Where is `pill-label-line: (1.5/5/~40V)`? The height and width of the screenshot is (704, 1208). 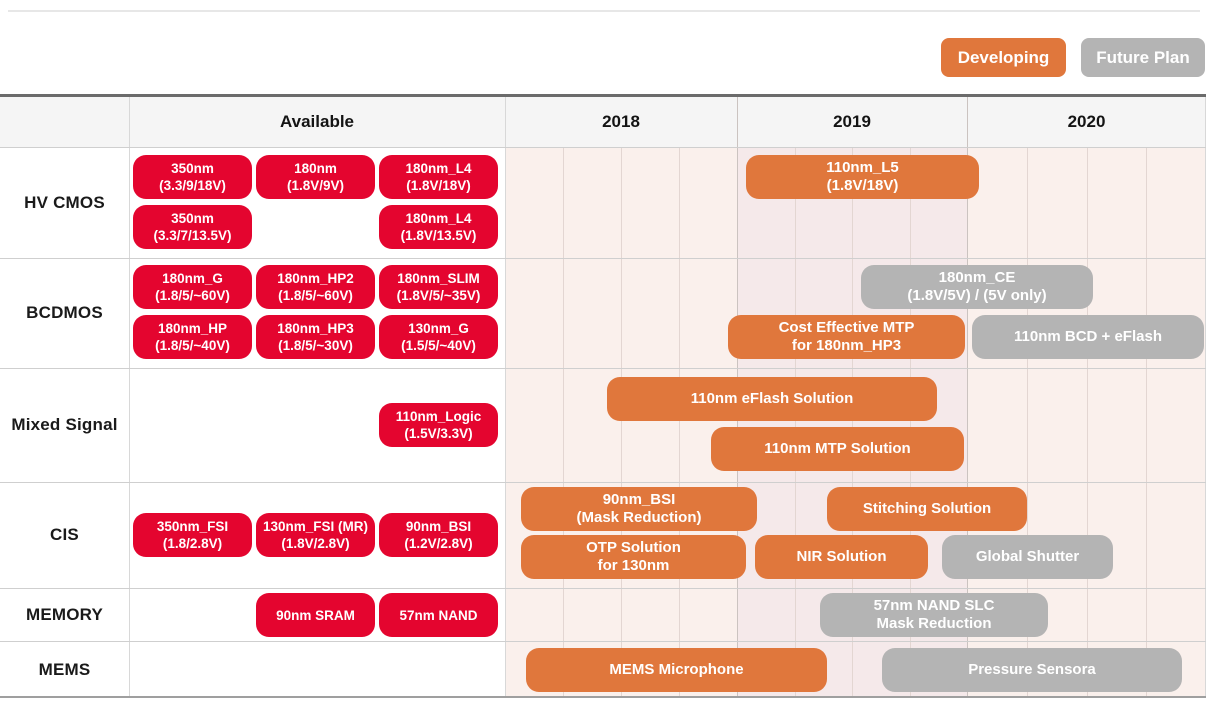
pill-label-line: (1.5/5/~40V) is located at coordinates (438, 345).